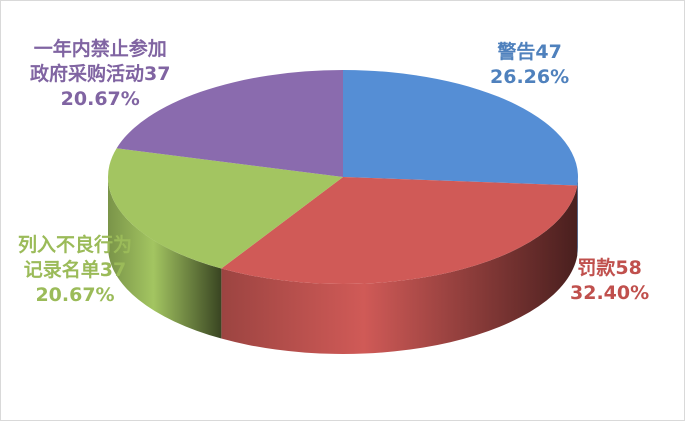  Describe the element at coordinates (529, 65) in the screenshot. I see `data-label-warning: 警告47 26.26%` at that location.